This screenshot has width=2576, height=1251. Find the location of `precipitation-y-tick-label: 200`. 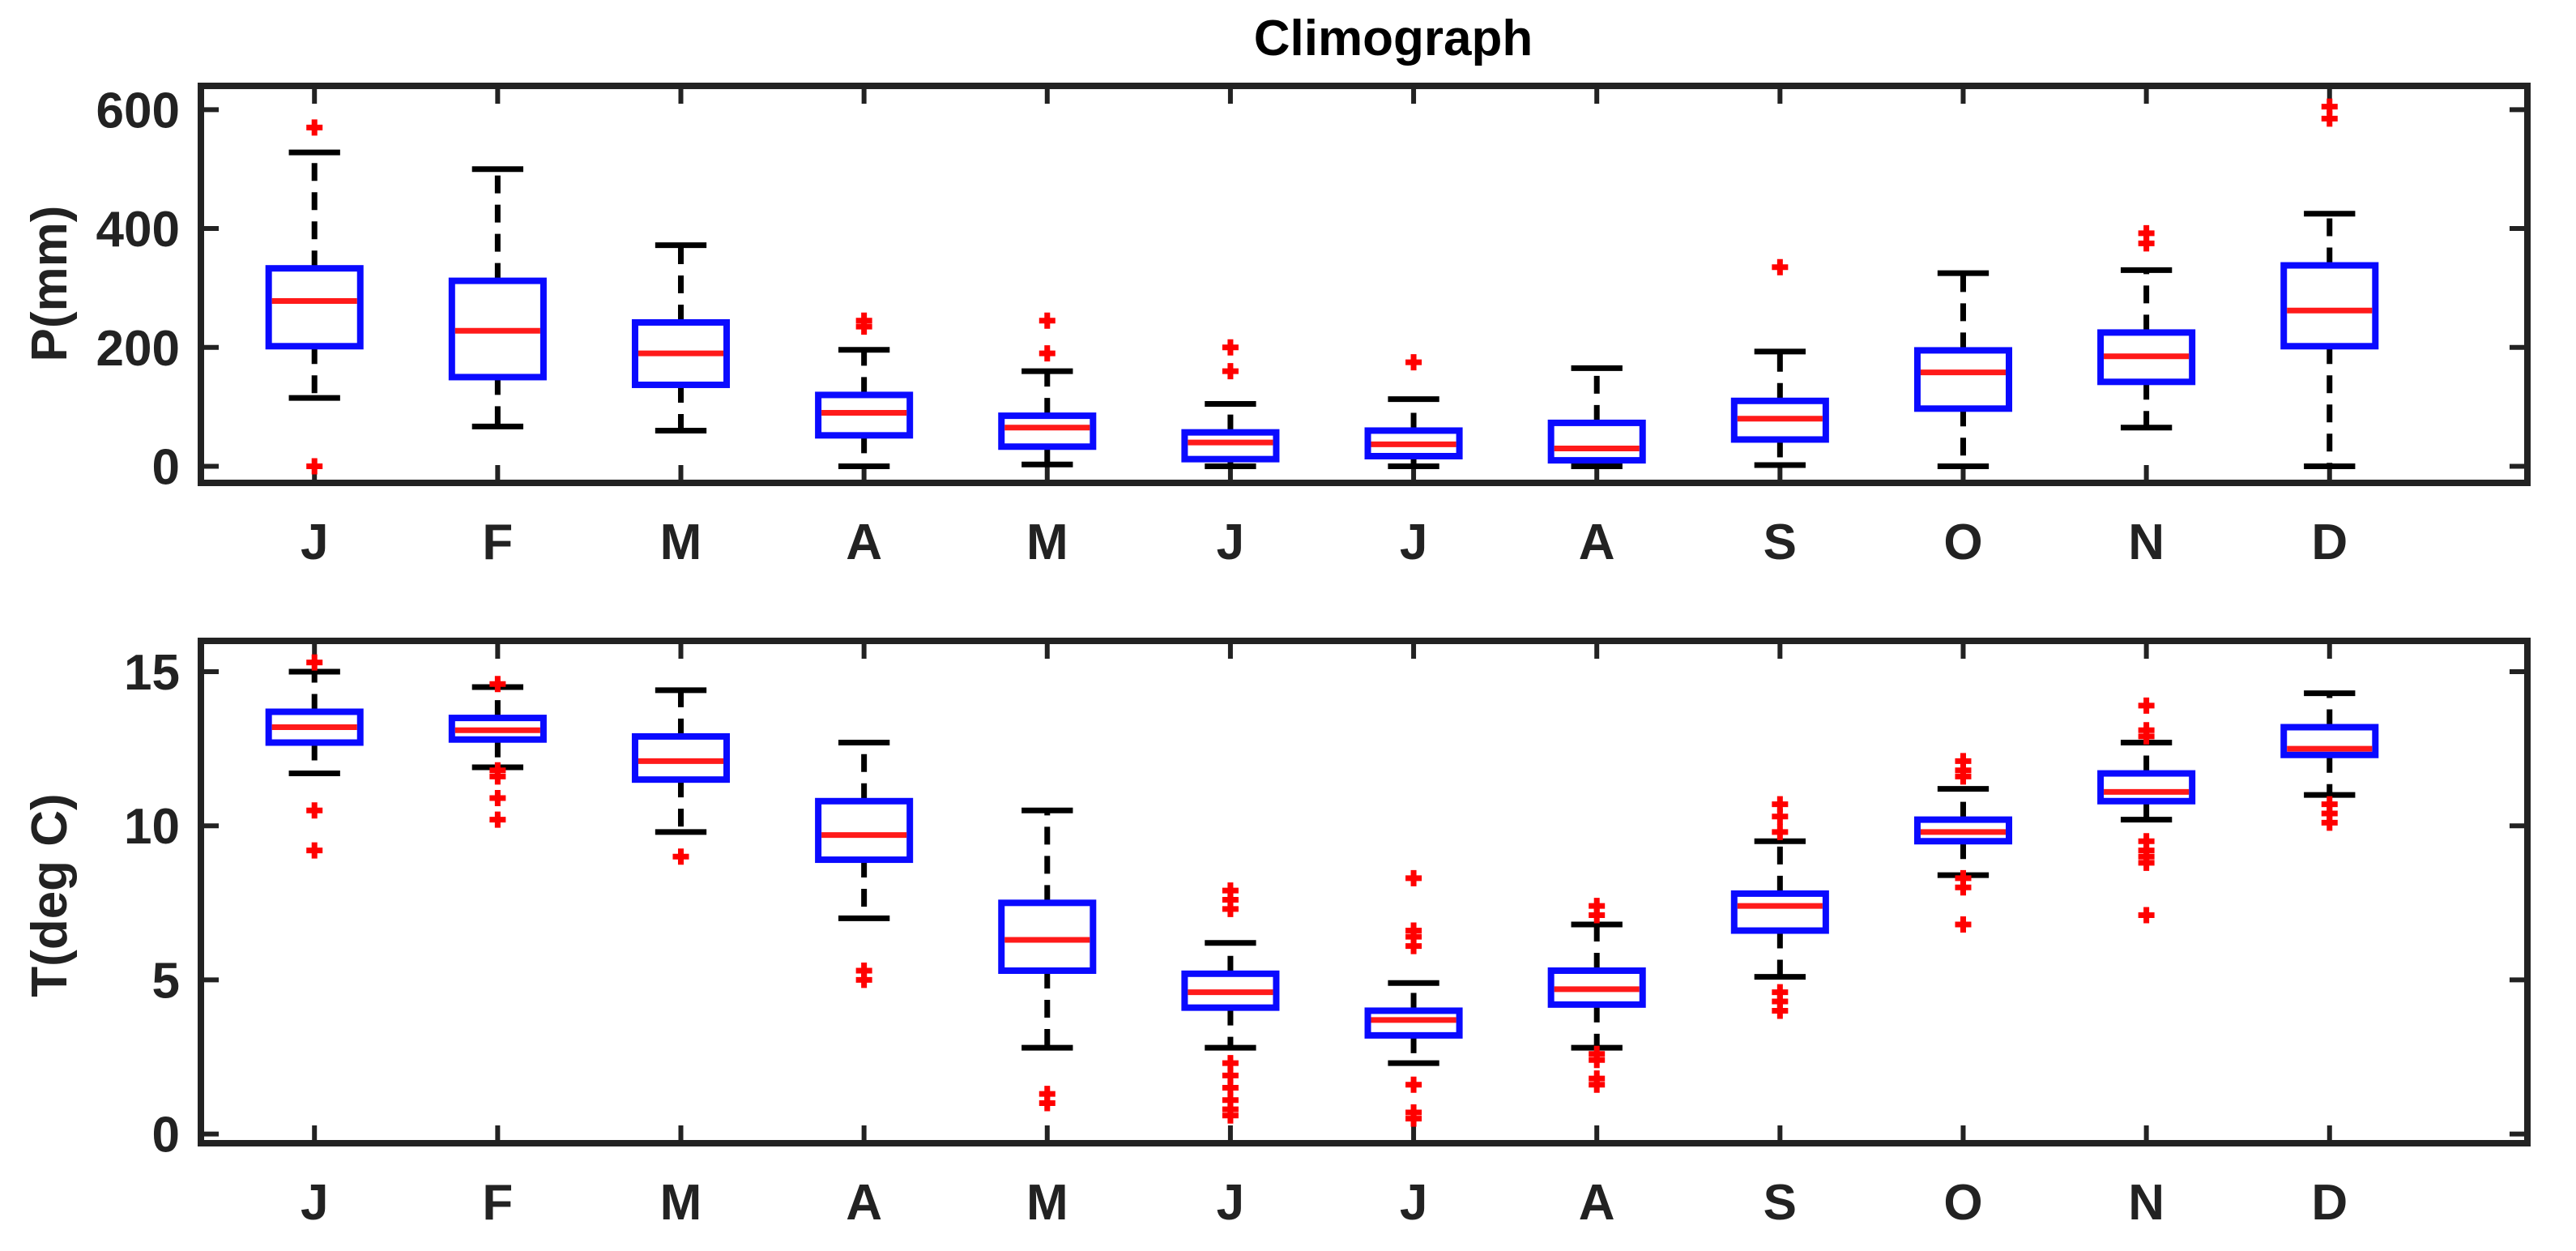

precipitation-y-tick-label: 200 is located at coordinates (138, 349).